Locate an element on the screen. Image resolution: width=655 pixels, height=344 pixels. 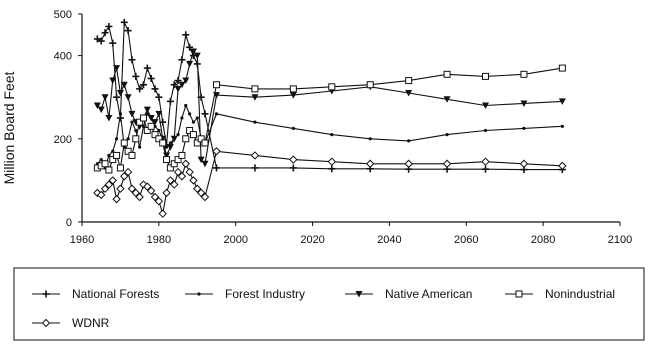
x-axis: 1960 1980 2000 2020 2040 2060 2080 2100 is located at coordinates (351, 234).